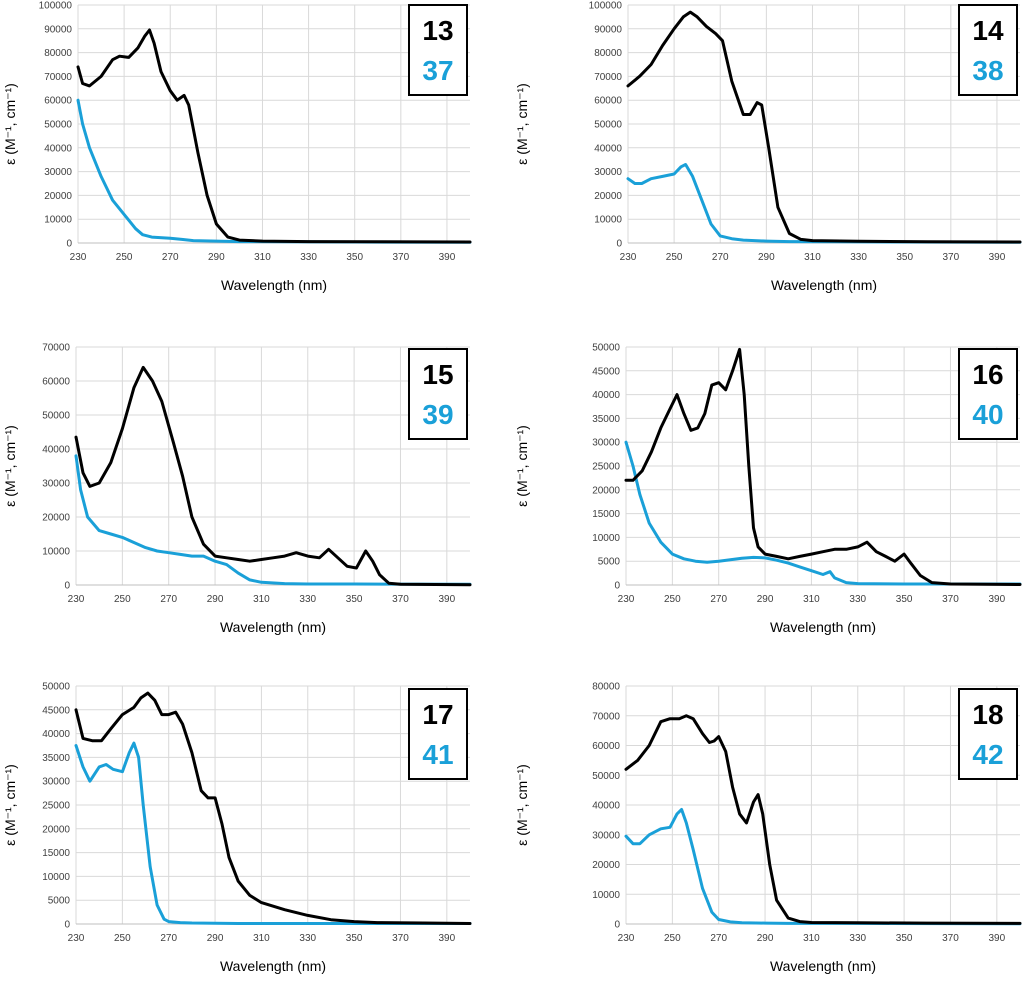  What do you see at coordinates (988, 394) in the screenshot?
I see `legend-box: 16 40` at bounding box center [988, 394].